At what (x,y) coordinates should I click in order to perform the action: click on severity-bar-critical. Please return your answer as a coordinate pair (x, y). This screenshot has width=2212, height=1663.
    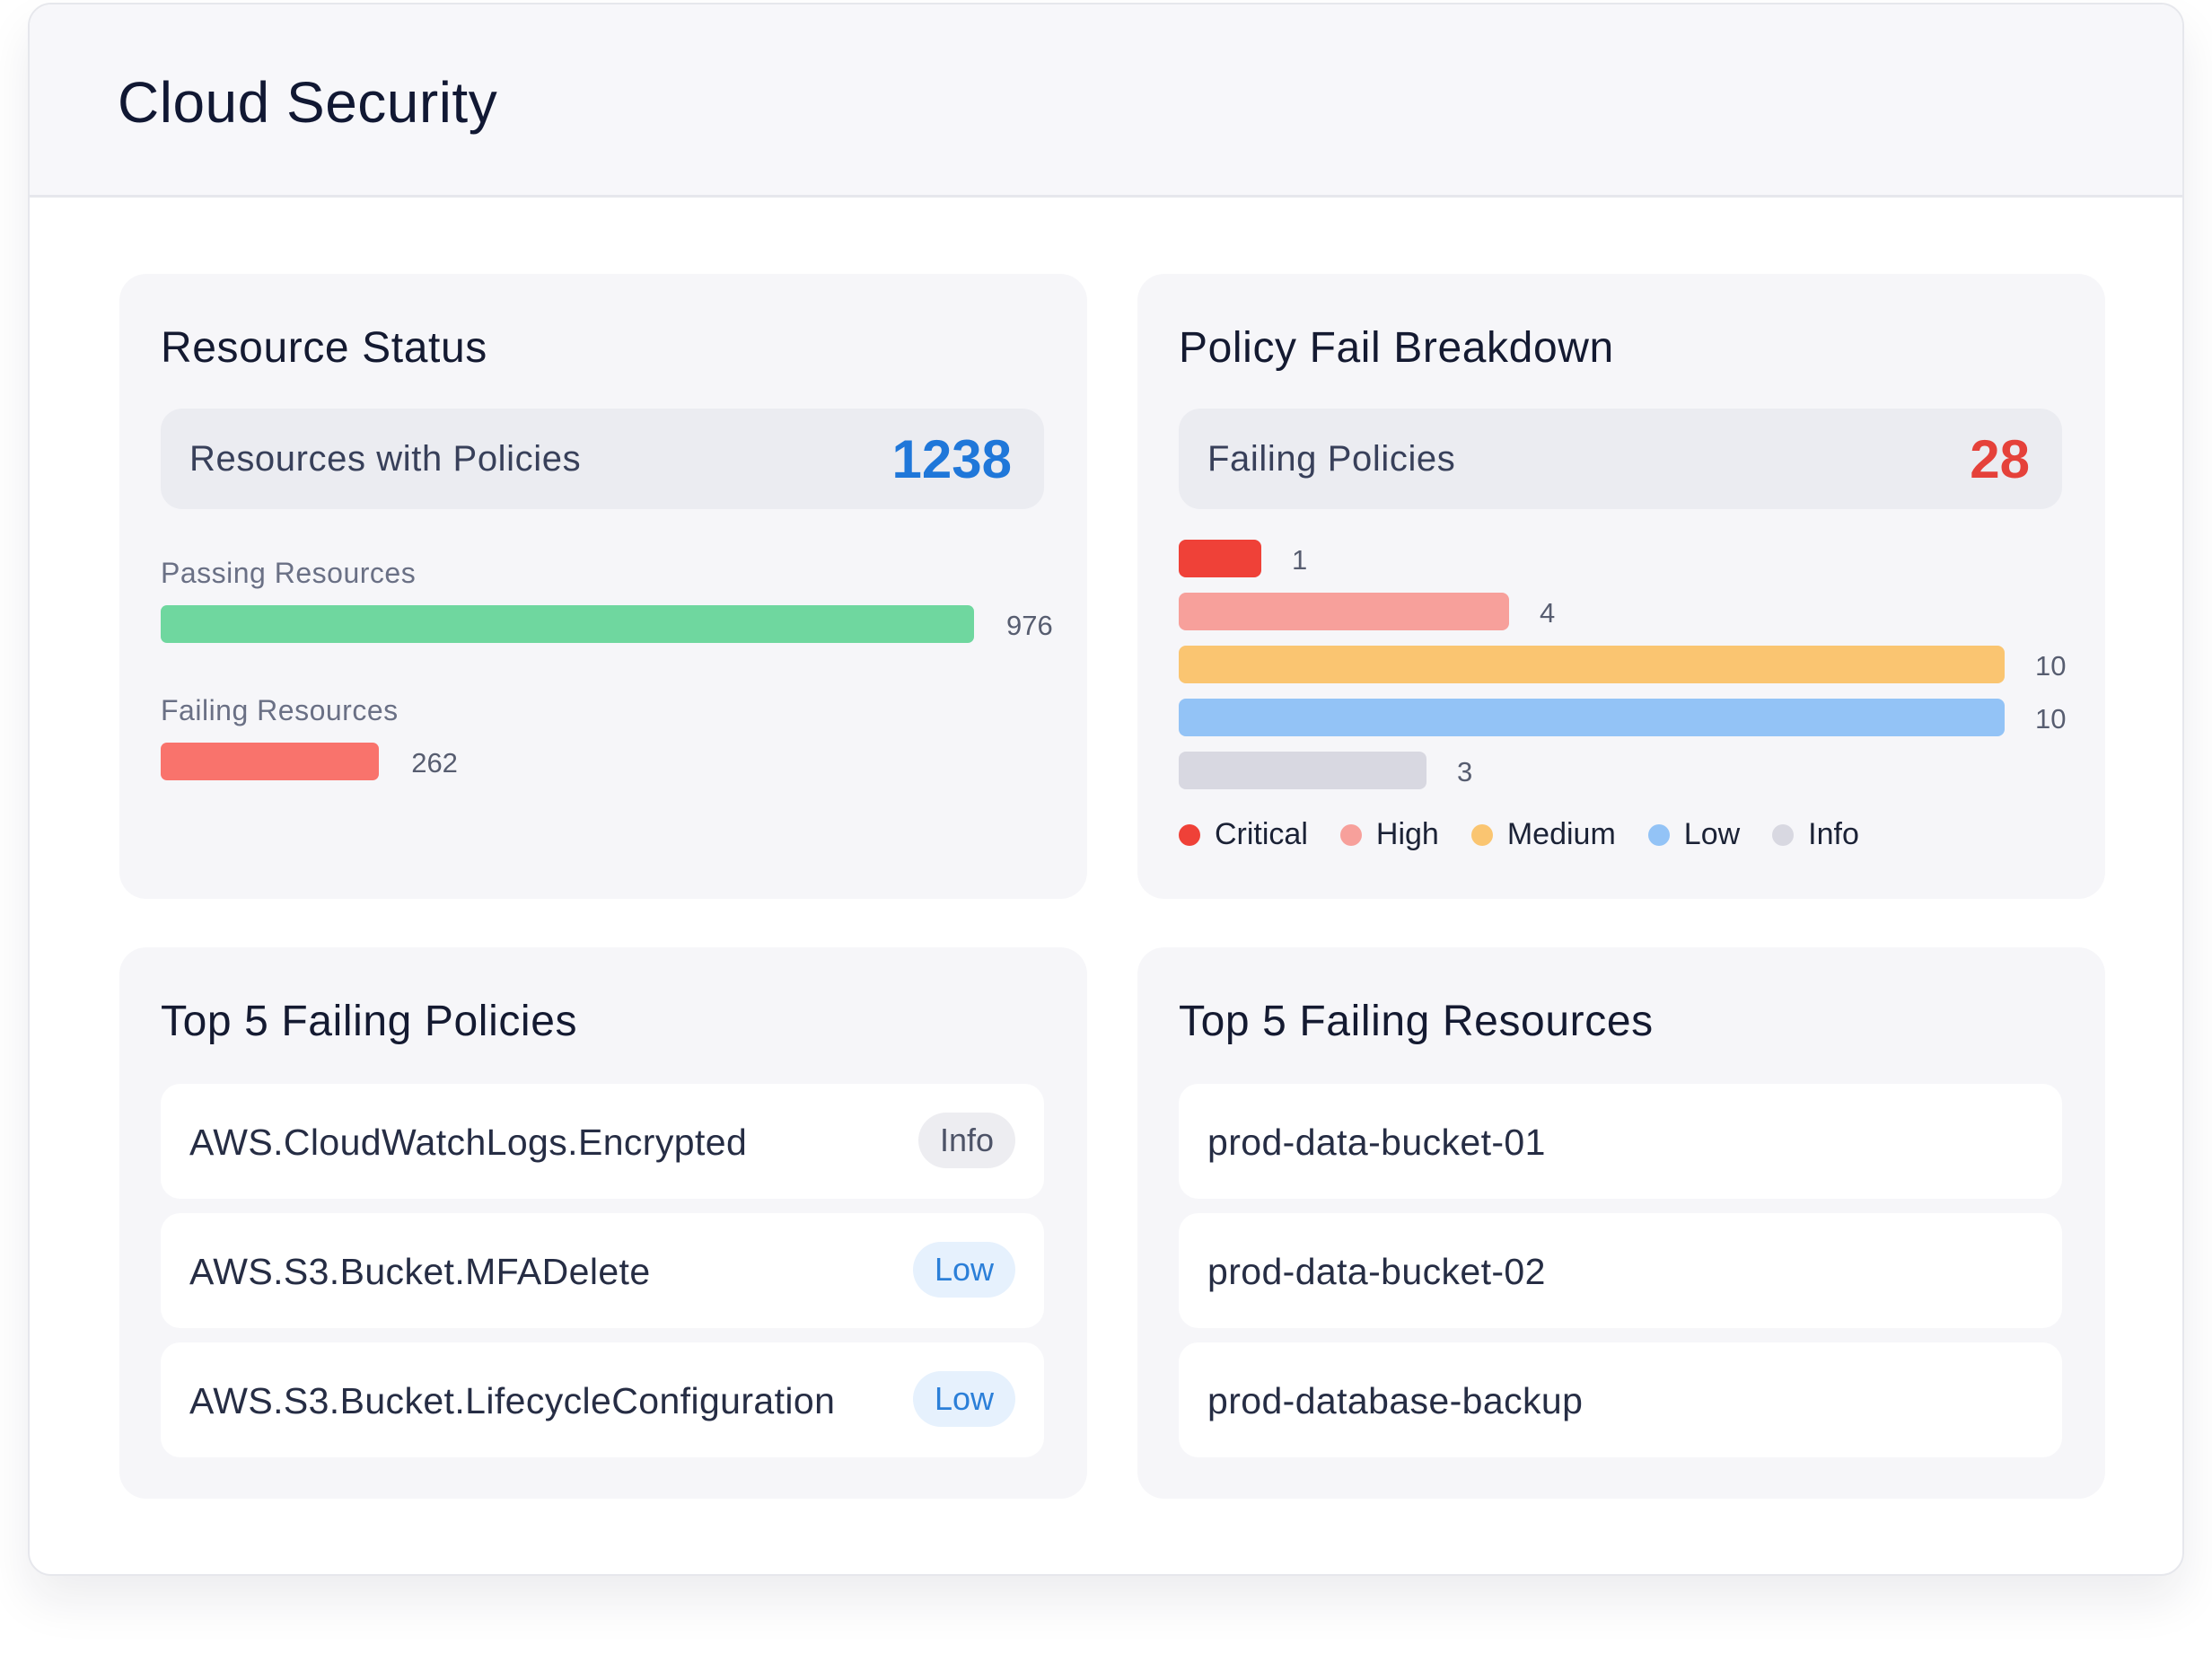
    Looking at the image, I should click on (1220, 559).